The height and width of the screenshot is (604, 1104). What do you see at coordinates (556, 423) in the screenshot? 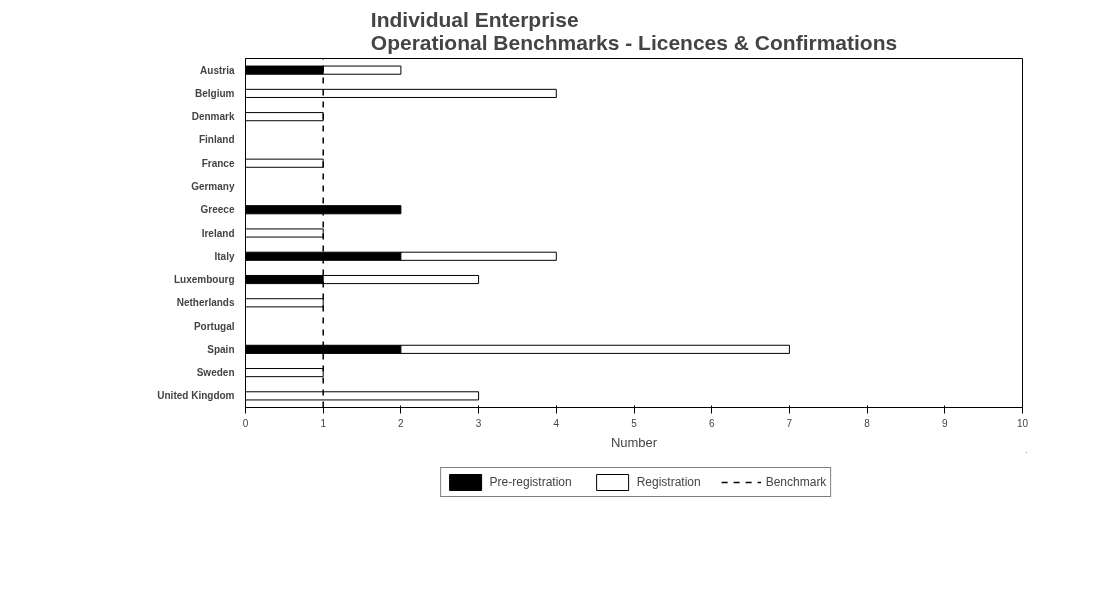
I see `x-tick-label: 4` at bounding box center [556, 423].